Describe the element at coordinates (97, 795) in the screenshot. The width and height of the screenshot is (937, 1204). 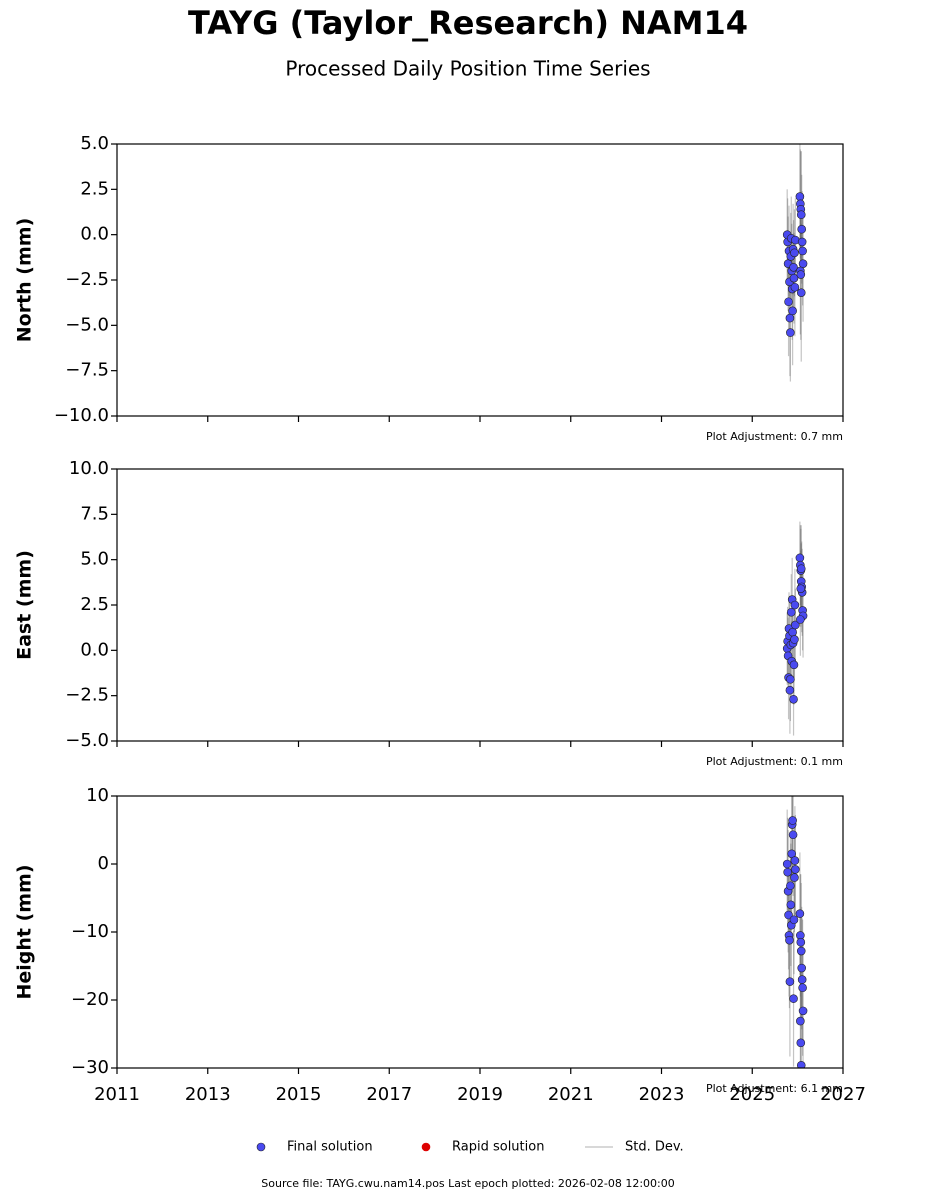
I see `y-tick-label: 10` at that location.